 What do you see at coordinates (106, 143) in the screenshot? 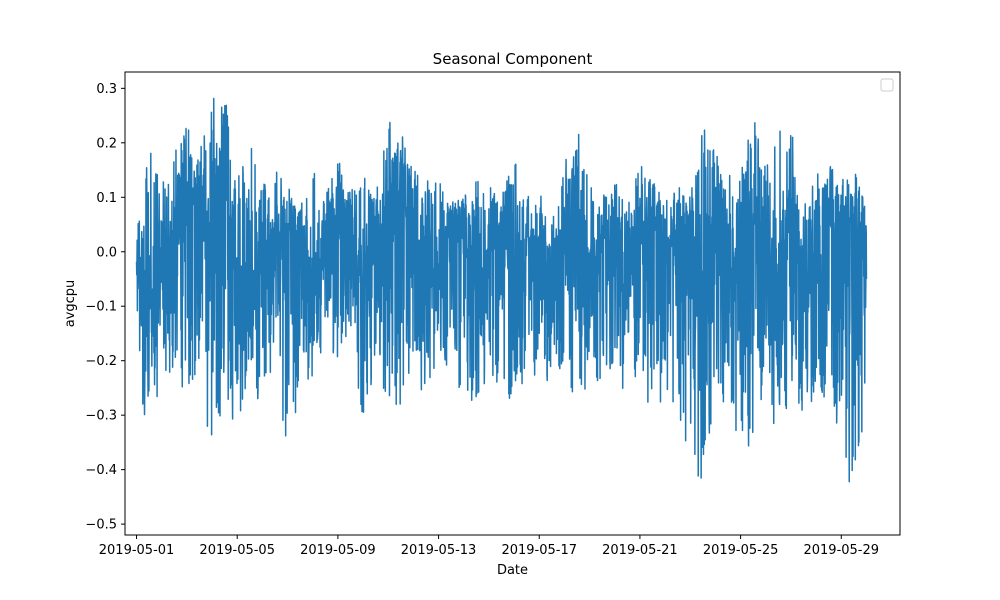
I see `y-tick-label: 0.2` at bounding box center [106, 143].